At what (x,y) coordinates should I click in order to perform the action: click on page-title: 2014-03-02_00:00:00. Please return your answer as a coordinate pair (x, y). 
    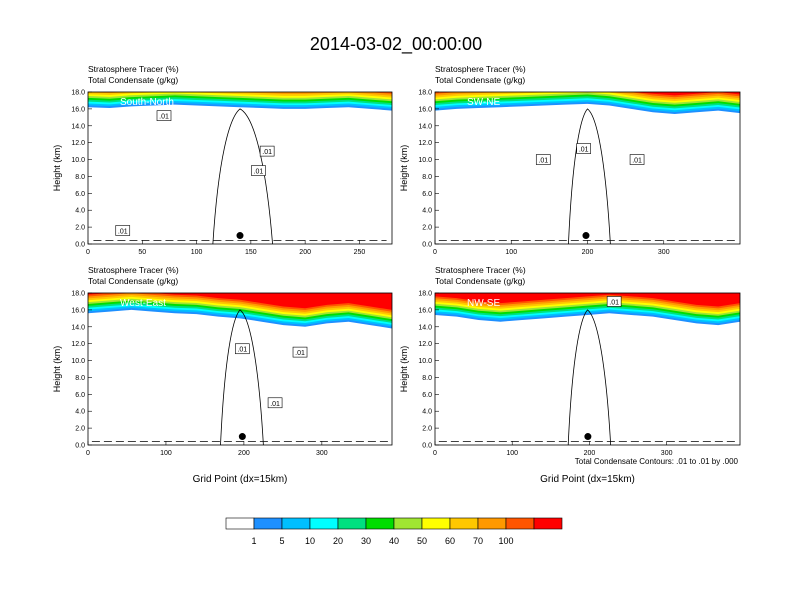
    Looking at the image, I should click on (396, 44).